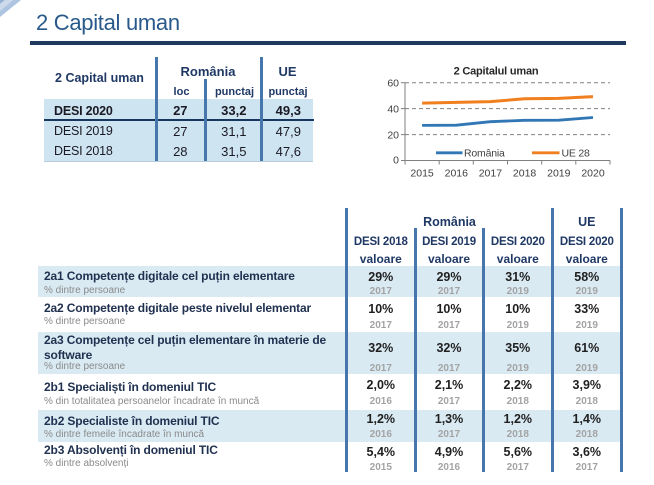 The height and width of the screenshot is (485, 654). I want to click on svg-text: 2017, so click(491, 174).